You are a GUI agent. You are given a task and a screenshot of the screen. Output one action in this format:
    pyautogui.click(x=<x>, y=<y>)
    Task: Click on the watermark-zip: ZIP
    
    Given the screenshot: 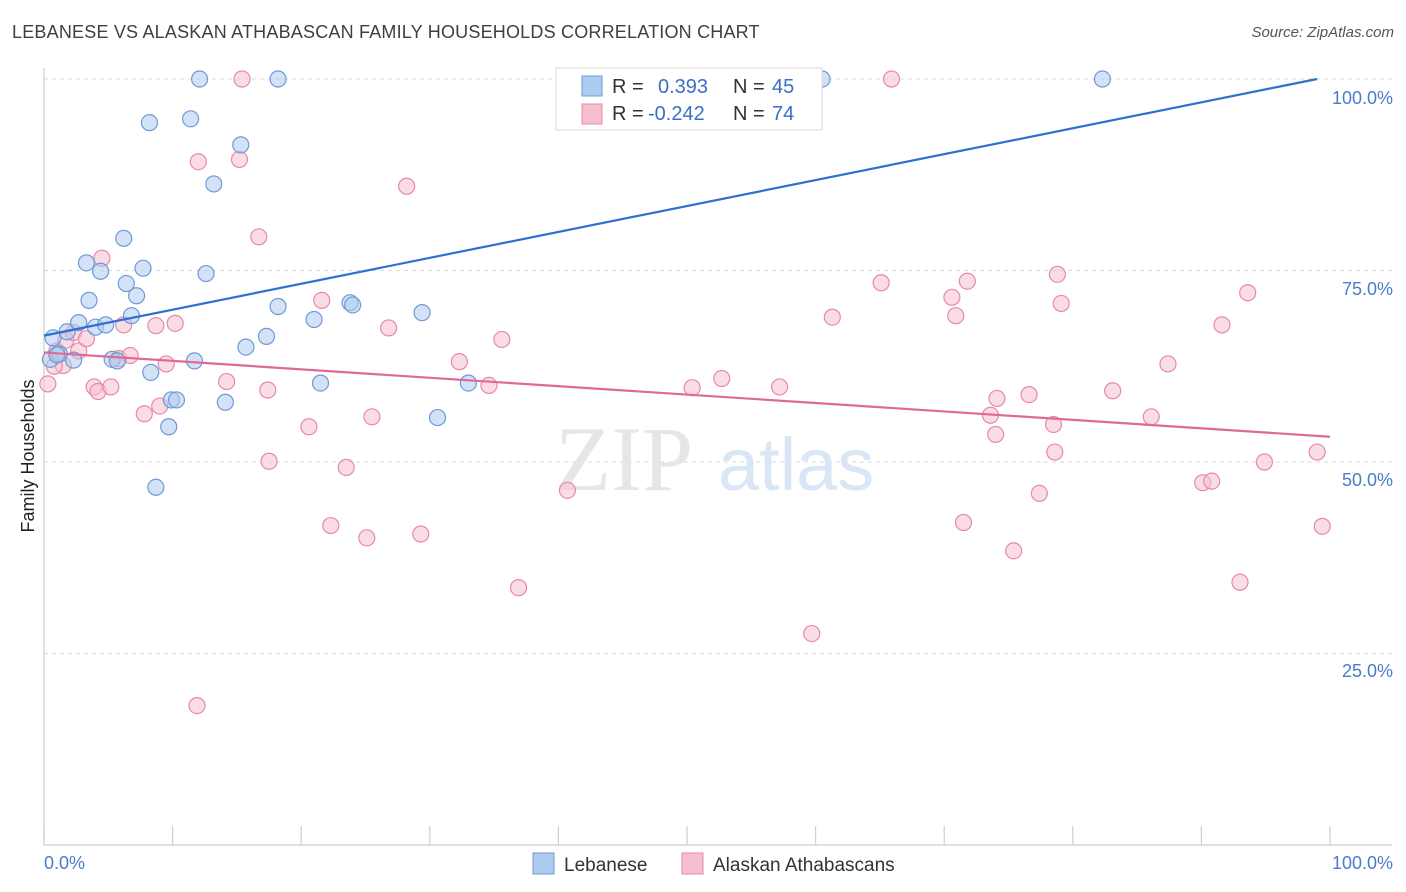 What is the action you would take?
    pyautogui.click(x=624, y=459)
    